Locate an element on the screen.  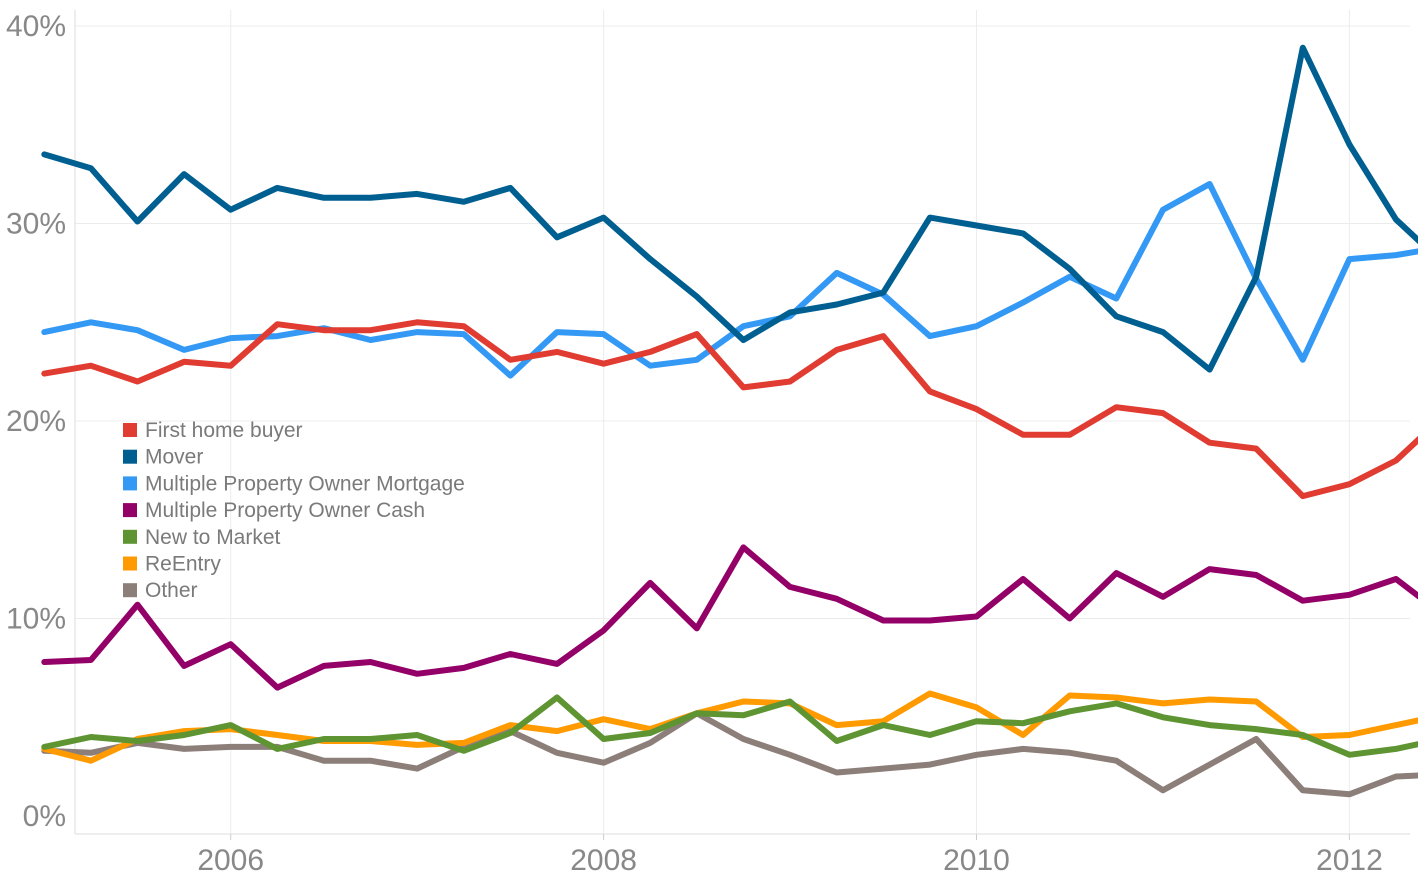
y-tick-label: 30% is located at coordinates (36, 224).